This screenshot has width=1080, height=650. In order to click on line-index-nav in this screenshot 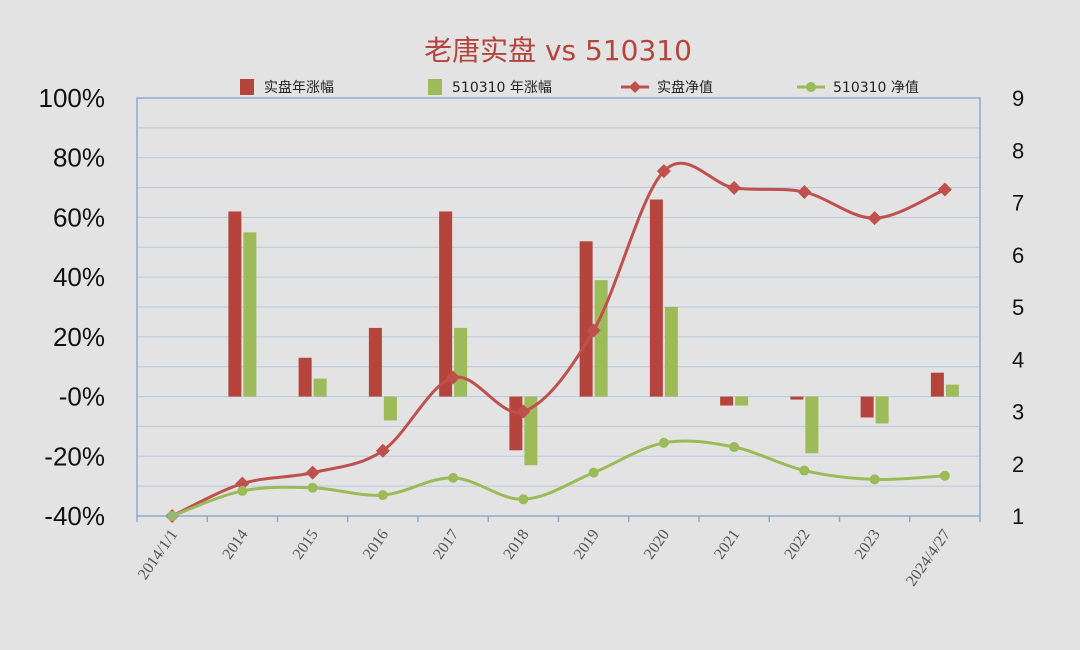, I will do `click(558, 478)`.